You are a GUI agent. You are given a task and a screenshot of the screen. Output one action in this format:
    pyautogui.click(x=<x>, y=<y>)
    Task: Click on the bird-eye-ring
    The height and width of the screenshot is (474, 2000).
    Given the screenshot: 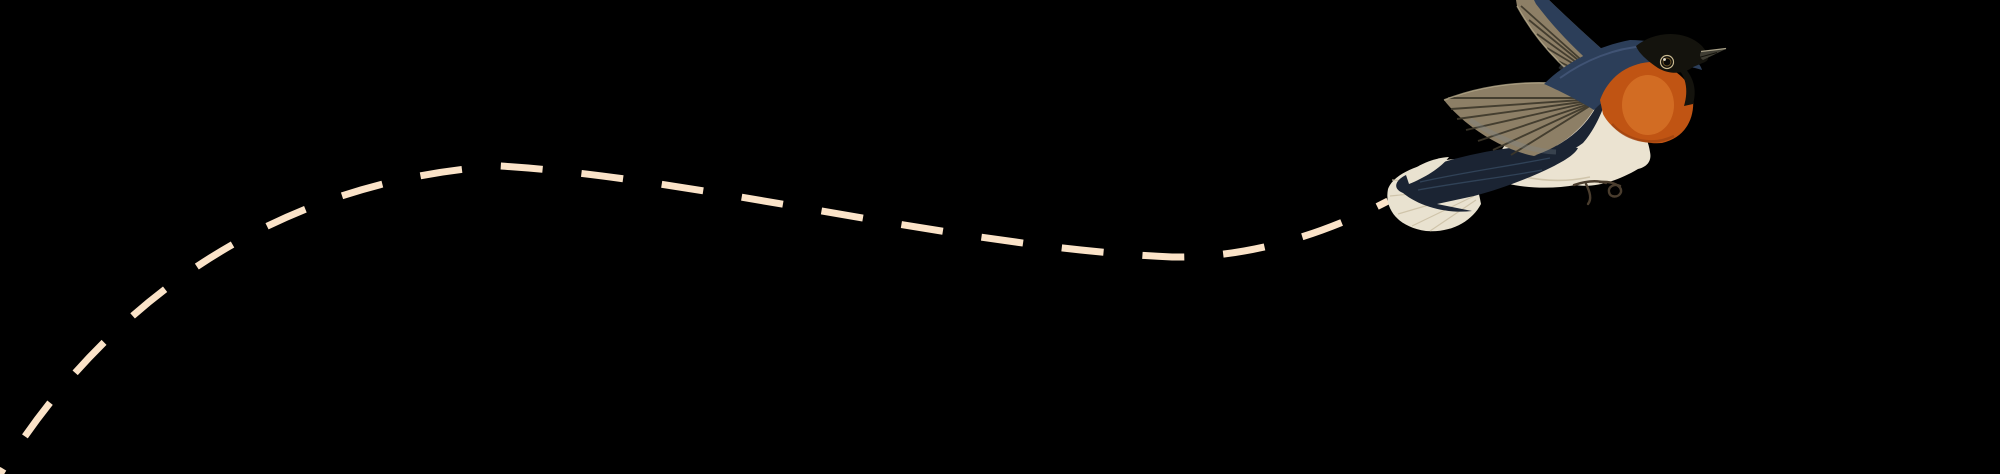 What is the action you would take?
    pyautogui.click(x=1667, y=62)
    